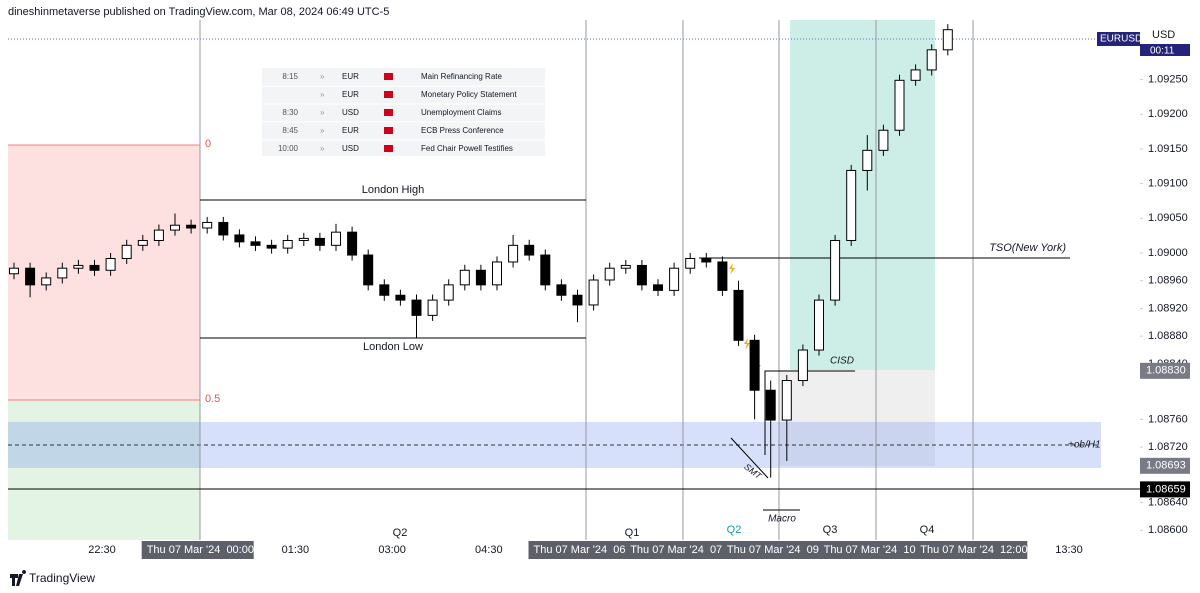 This screenshot has width=1200, height=593. I want to click on price-tag-label: 1.08693, so click(1166, 466).